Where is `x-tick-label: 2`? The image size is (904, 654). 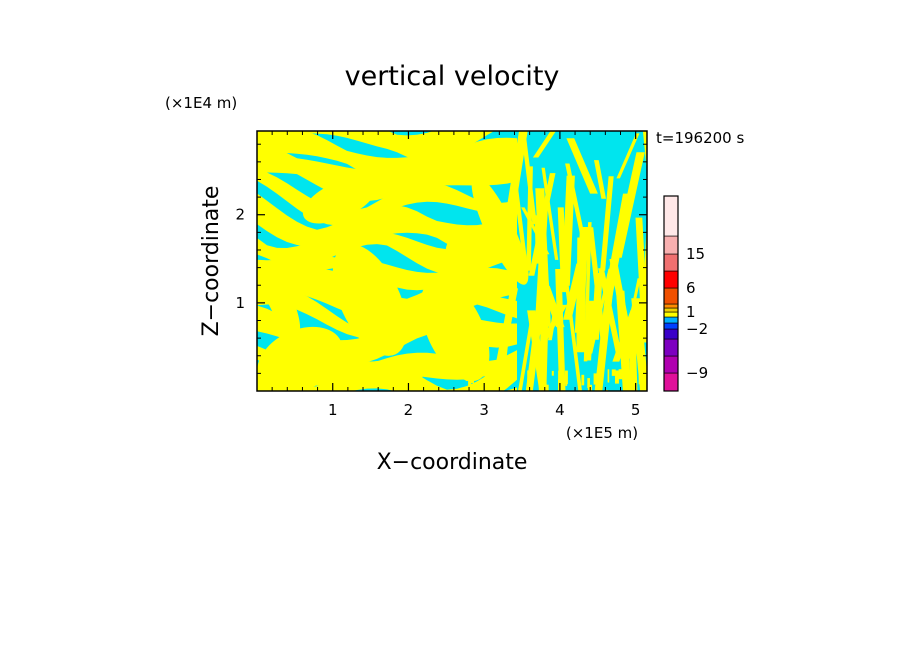 x-tick-label: 2 is located at coordinates (409, 410).